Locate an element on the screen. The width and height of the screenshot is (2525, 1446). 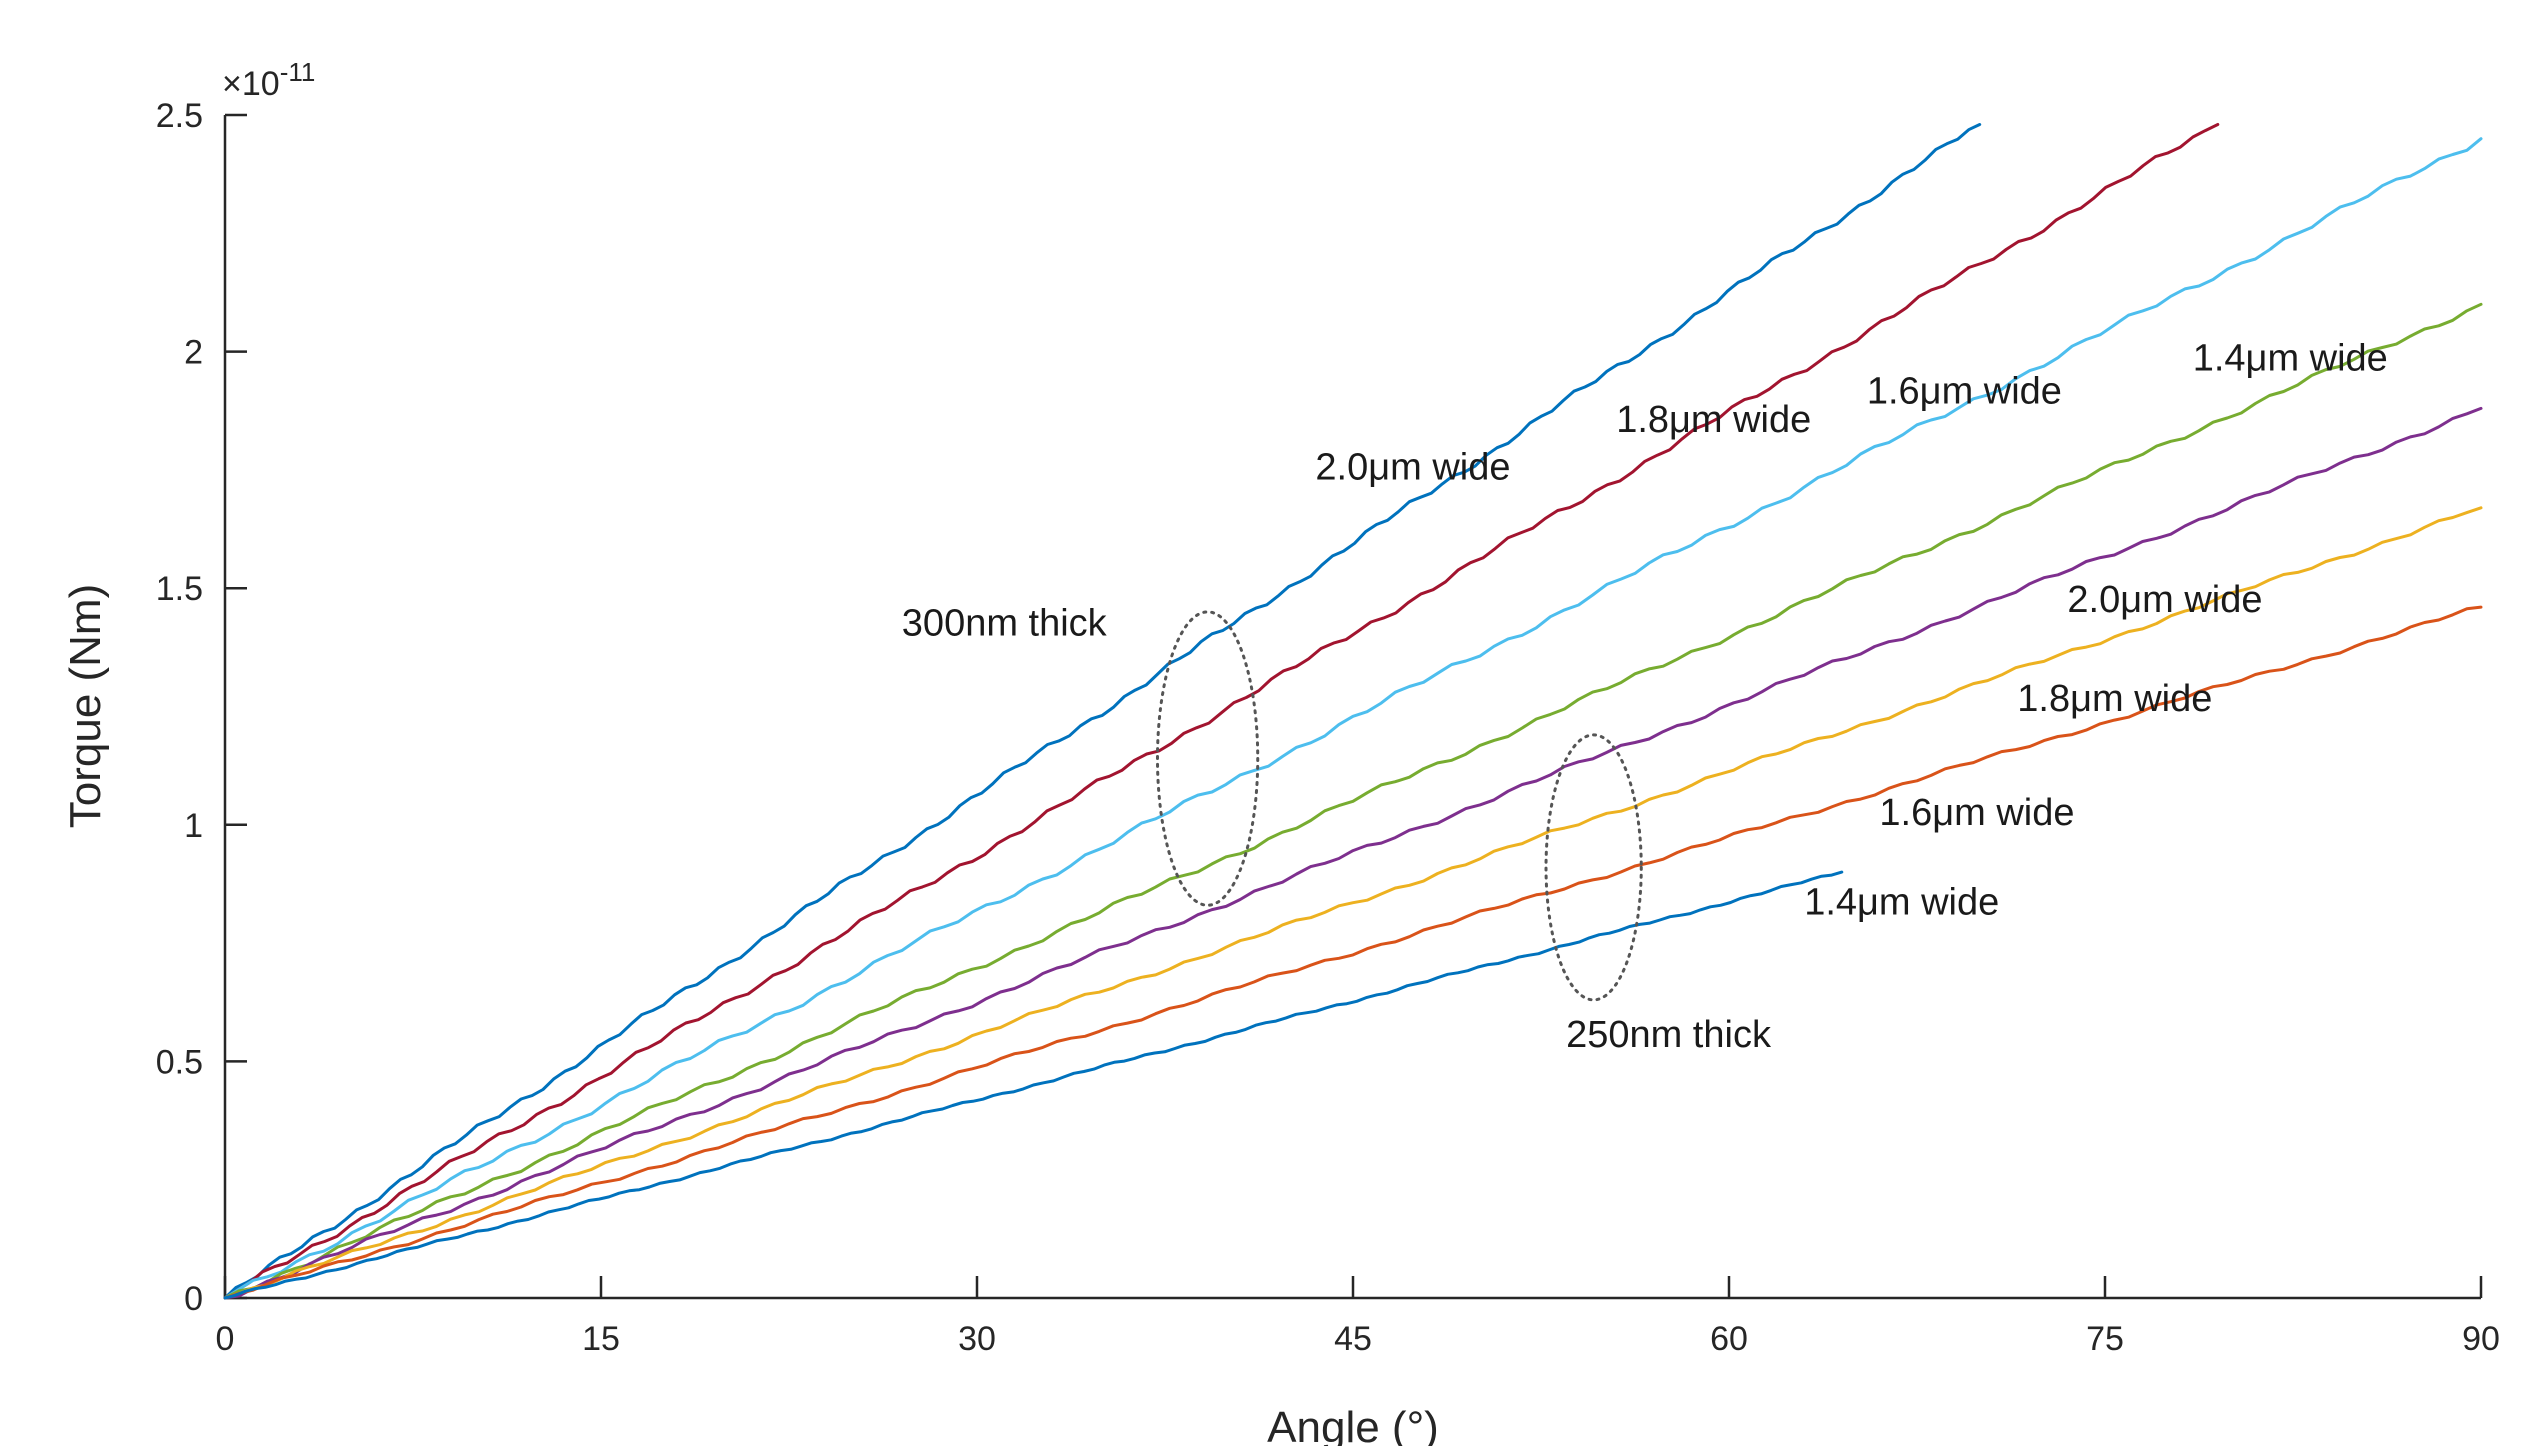
y-tick-label: 1 is located at coordinates (193, 826).